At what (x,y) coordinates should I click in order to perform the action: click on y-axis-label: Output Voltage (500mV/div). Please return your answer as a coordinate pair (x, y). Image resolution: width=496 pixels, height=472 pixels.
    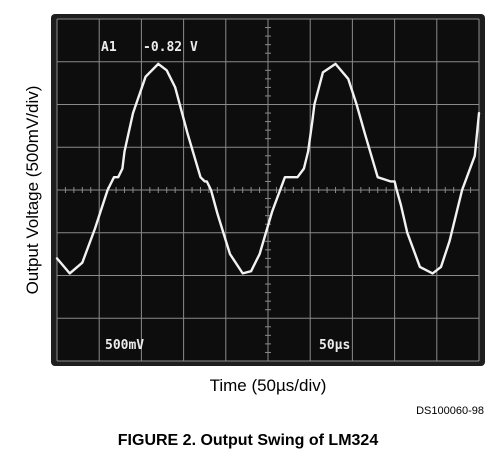
    Looking at the image, I should click on (32, 190).